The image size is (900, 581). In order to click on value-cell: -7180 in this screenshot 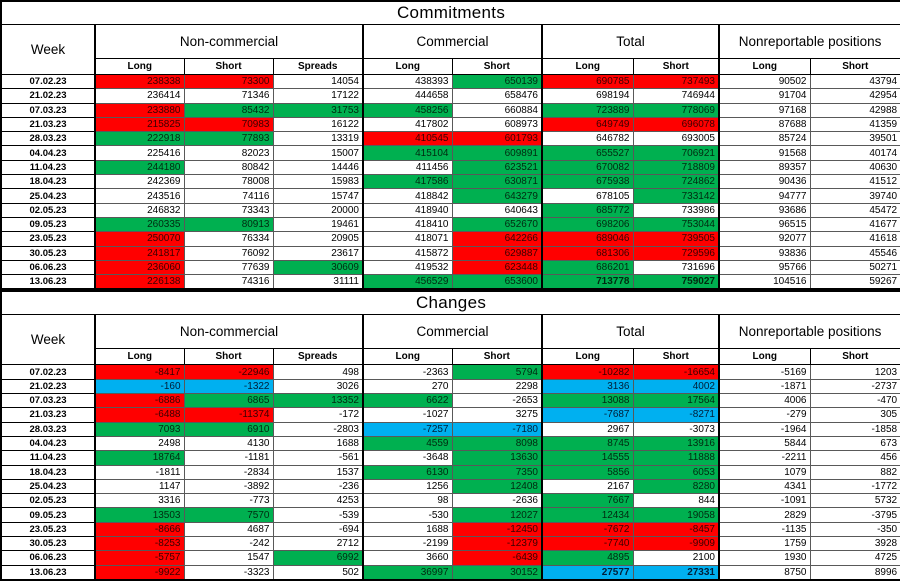, I will do `click(497, 429)`.